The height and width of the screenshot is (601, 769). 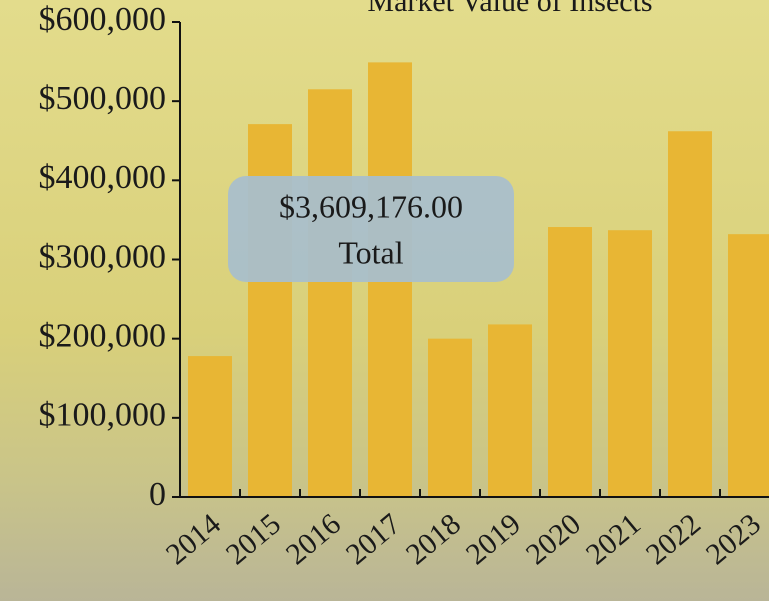 What do you see at coordinates (509, 9) in the screenshot?
I see `chart-title: Market Value of Insects` at bounding box center [509, 9].